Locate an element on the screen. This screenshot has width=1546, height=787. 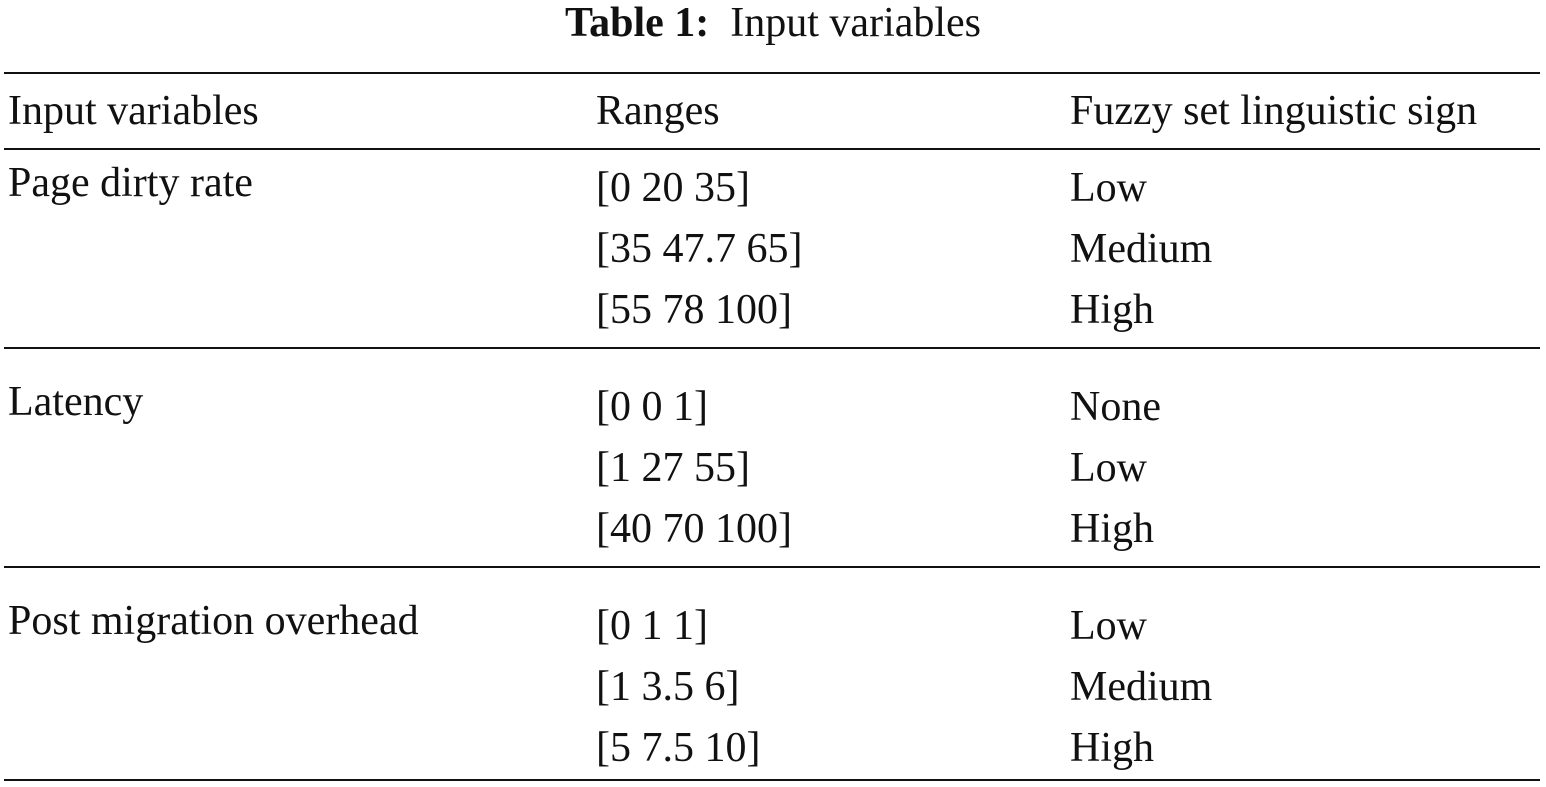
range-cell: [5 7.5 10] is located at coordinates (678, 748).